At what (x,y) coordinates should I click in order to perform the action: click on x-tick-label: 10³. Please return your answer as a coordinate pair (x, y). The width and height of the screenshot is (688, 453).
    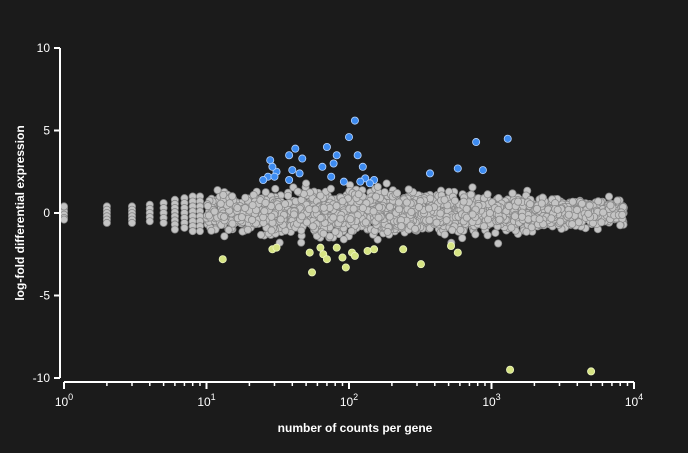
    Looking at the image, I should click on (491, 400).